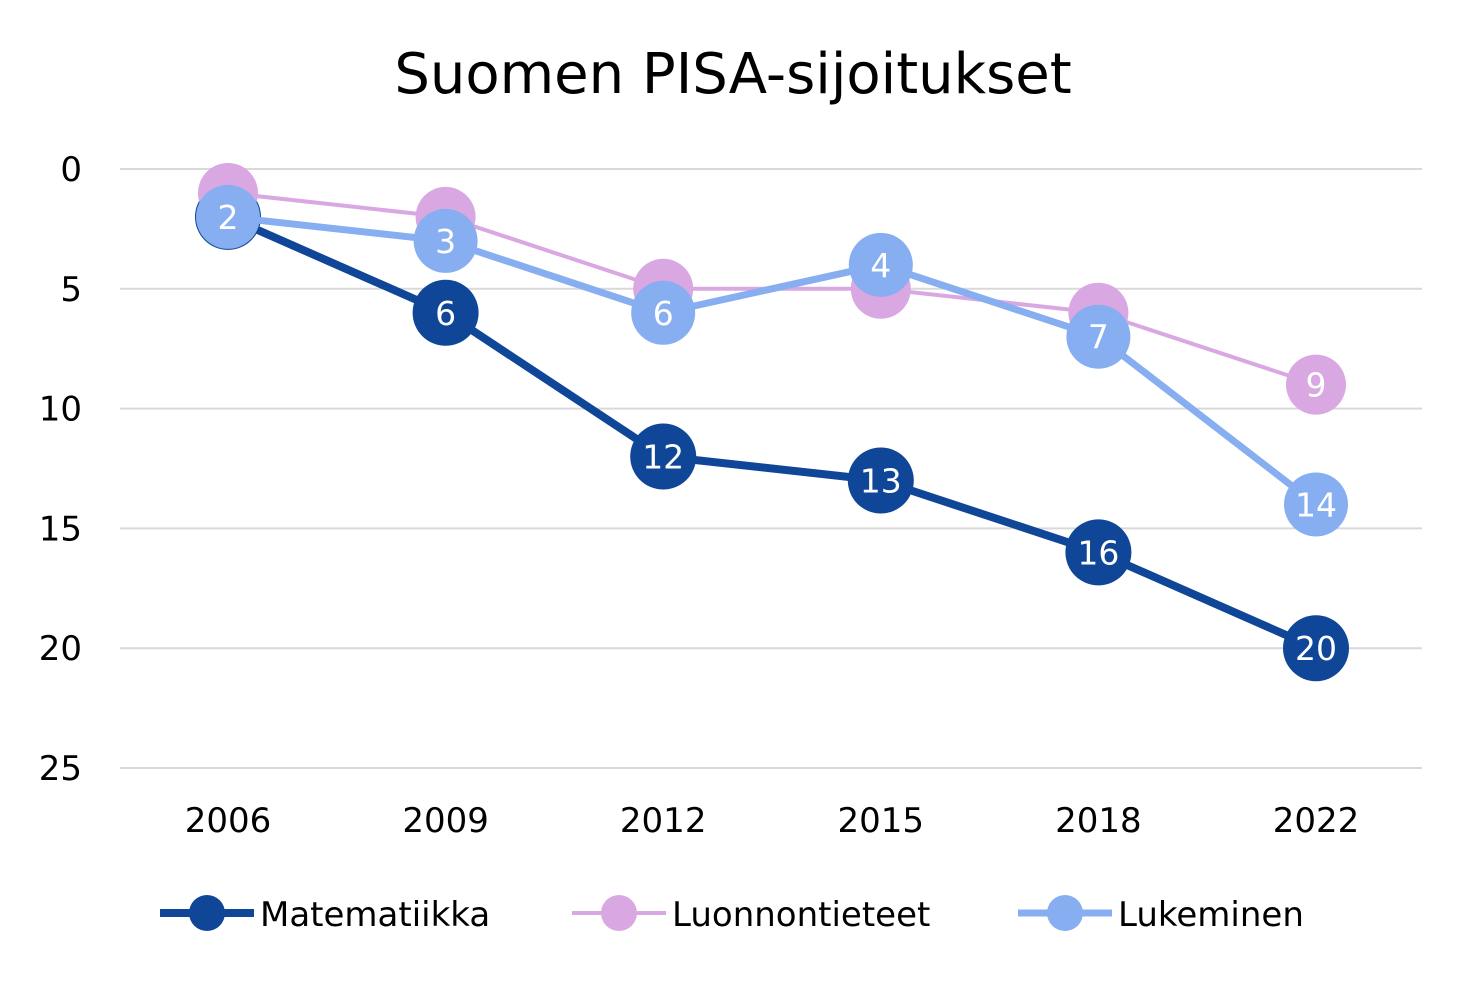 The width and height of the screenshot is (1466, 983). I want to click on x-tick-label: 2006, so click(228, 821).